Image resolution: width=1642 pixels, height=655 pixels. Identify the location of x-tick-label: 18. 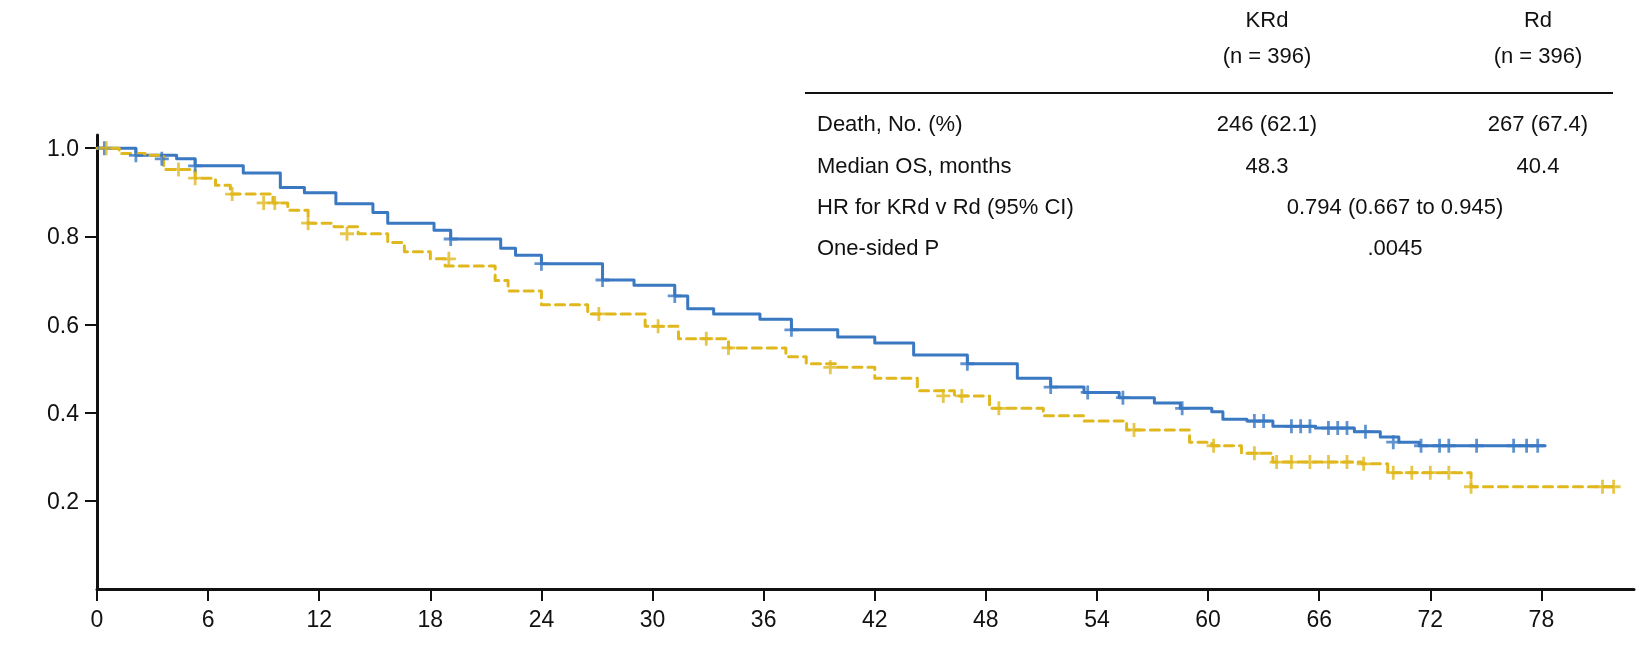
(430, 618).